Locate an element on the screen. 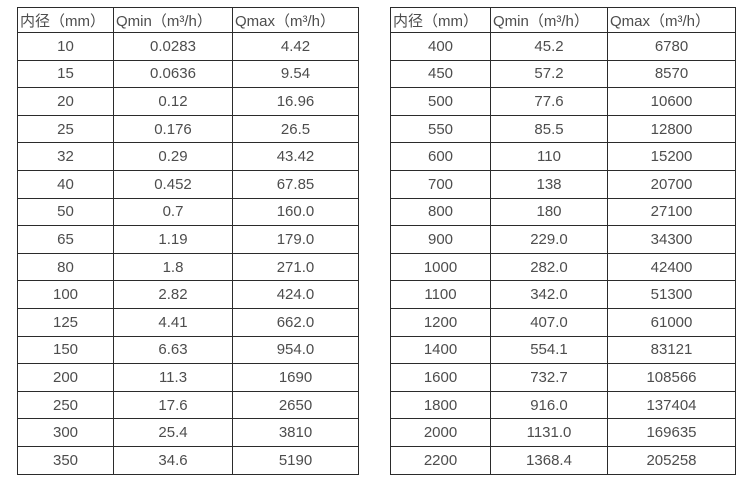  table-cell: 85.5 is located at coordinates (549, 129).